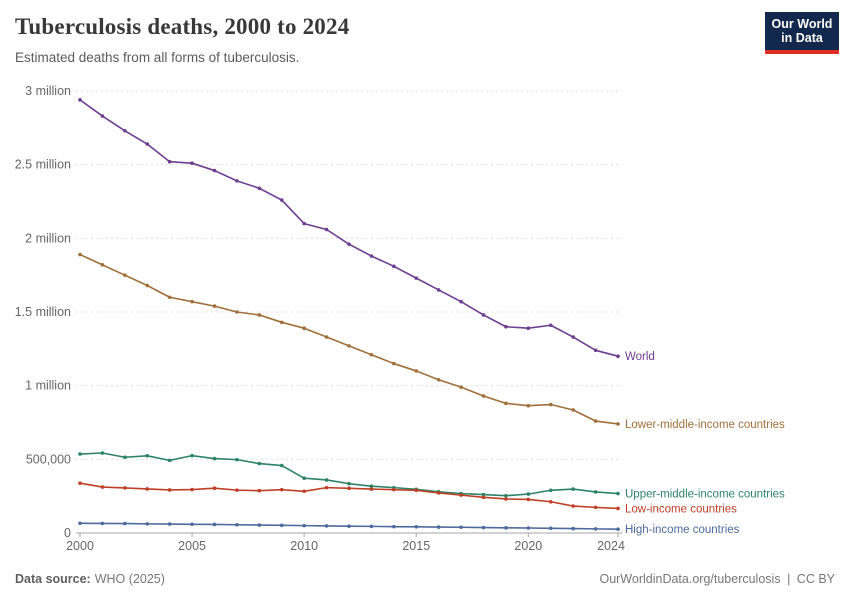 The height and width of the screenshot is (600, 850). What do you see at coordinates (416, 546) in the screenshot?
I see `x-axis-label: 2015` at bounding box center [416, 546].